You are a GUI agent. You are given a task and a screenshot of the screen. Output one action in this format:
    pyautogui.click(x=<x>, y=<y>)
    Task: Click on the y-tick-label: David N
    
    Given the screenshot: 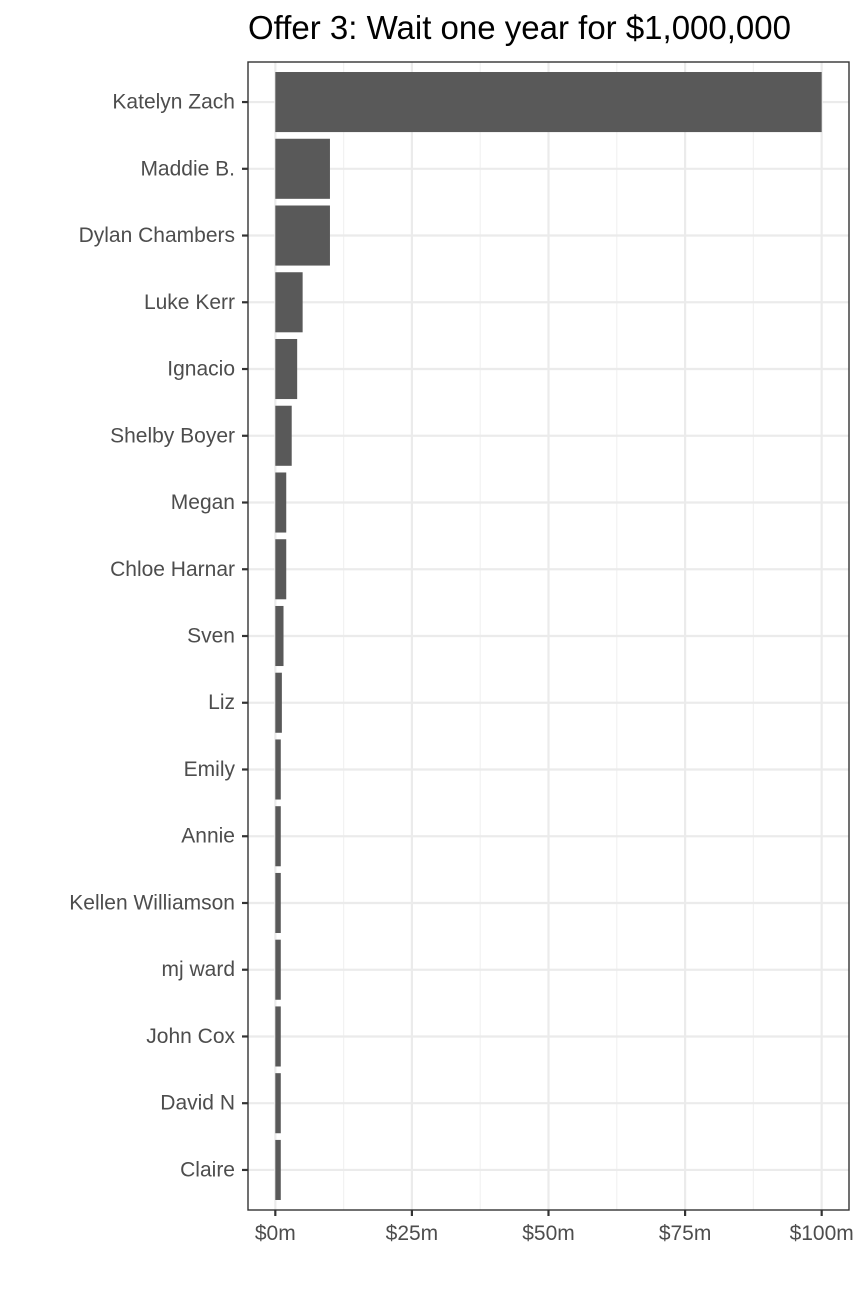 What is the action you would take?
    pyautogui.click(x=197, y=1103)
    